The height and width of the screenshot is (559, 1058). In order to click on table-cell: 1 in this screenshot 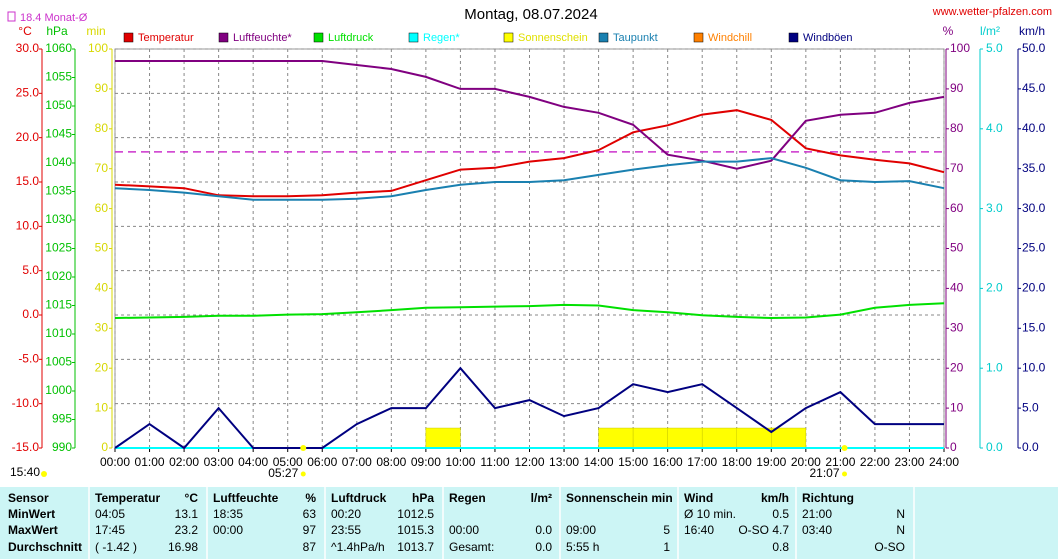, I will do `click(666, 547)`.